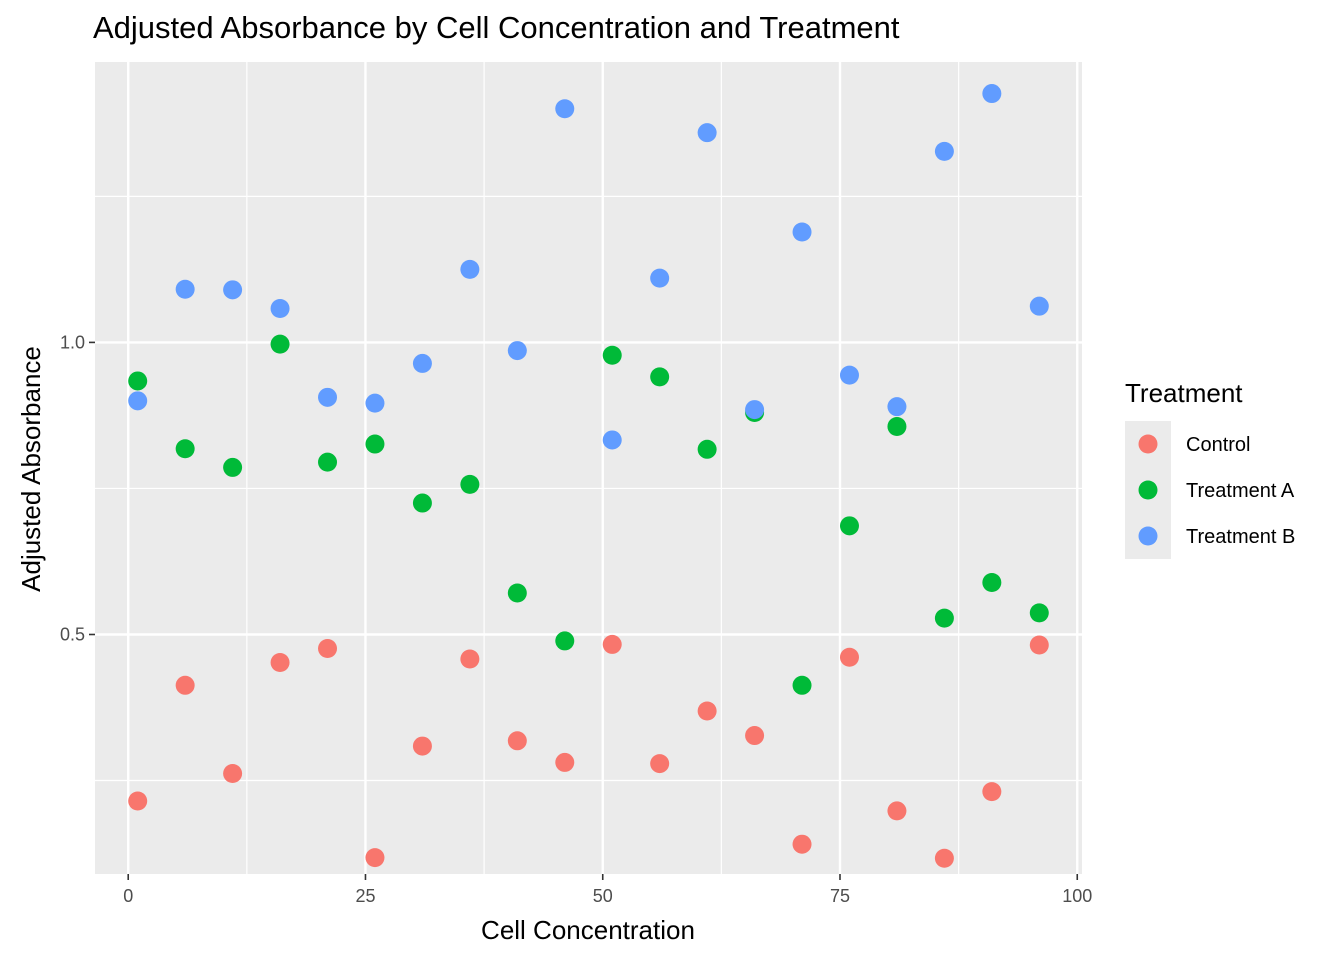 This screenshot has height=960, width=1344. What do you see at coordinates (72, 342) in the screenshot?
I see `y-tick-label: 1.0` at bounding box center [72, 342].